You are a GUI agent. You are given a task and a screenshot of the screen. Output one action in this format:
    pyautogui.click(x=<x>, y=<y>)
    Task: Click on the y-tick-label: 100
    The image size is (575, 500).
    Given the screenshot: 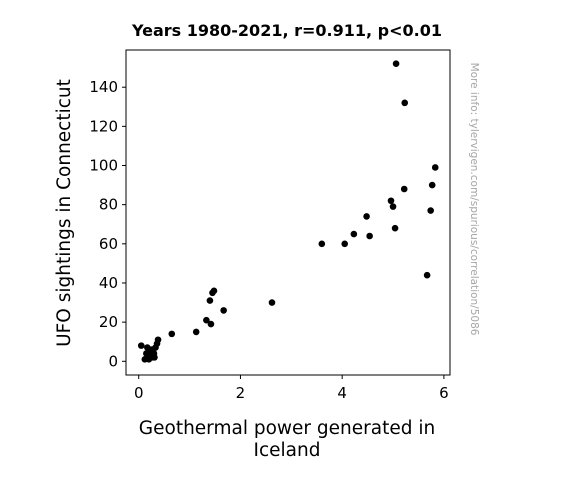 What is the action you would take?
    pyautogui.click(x=103, y=166)
    